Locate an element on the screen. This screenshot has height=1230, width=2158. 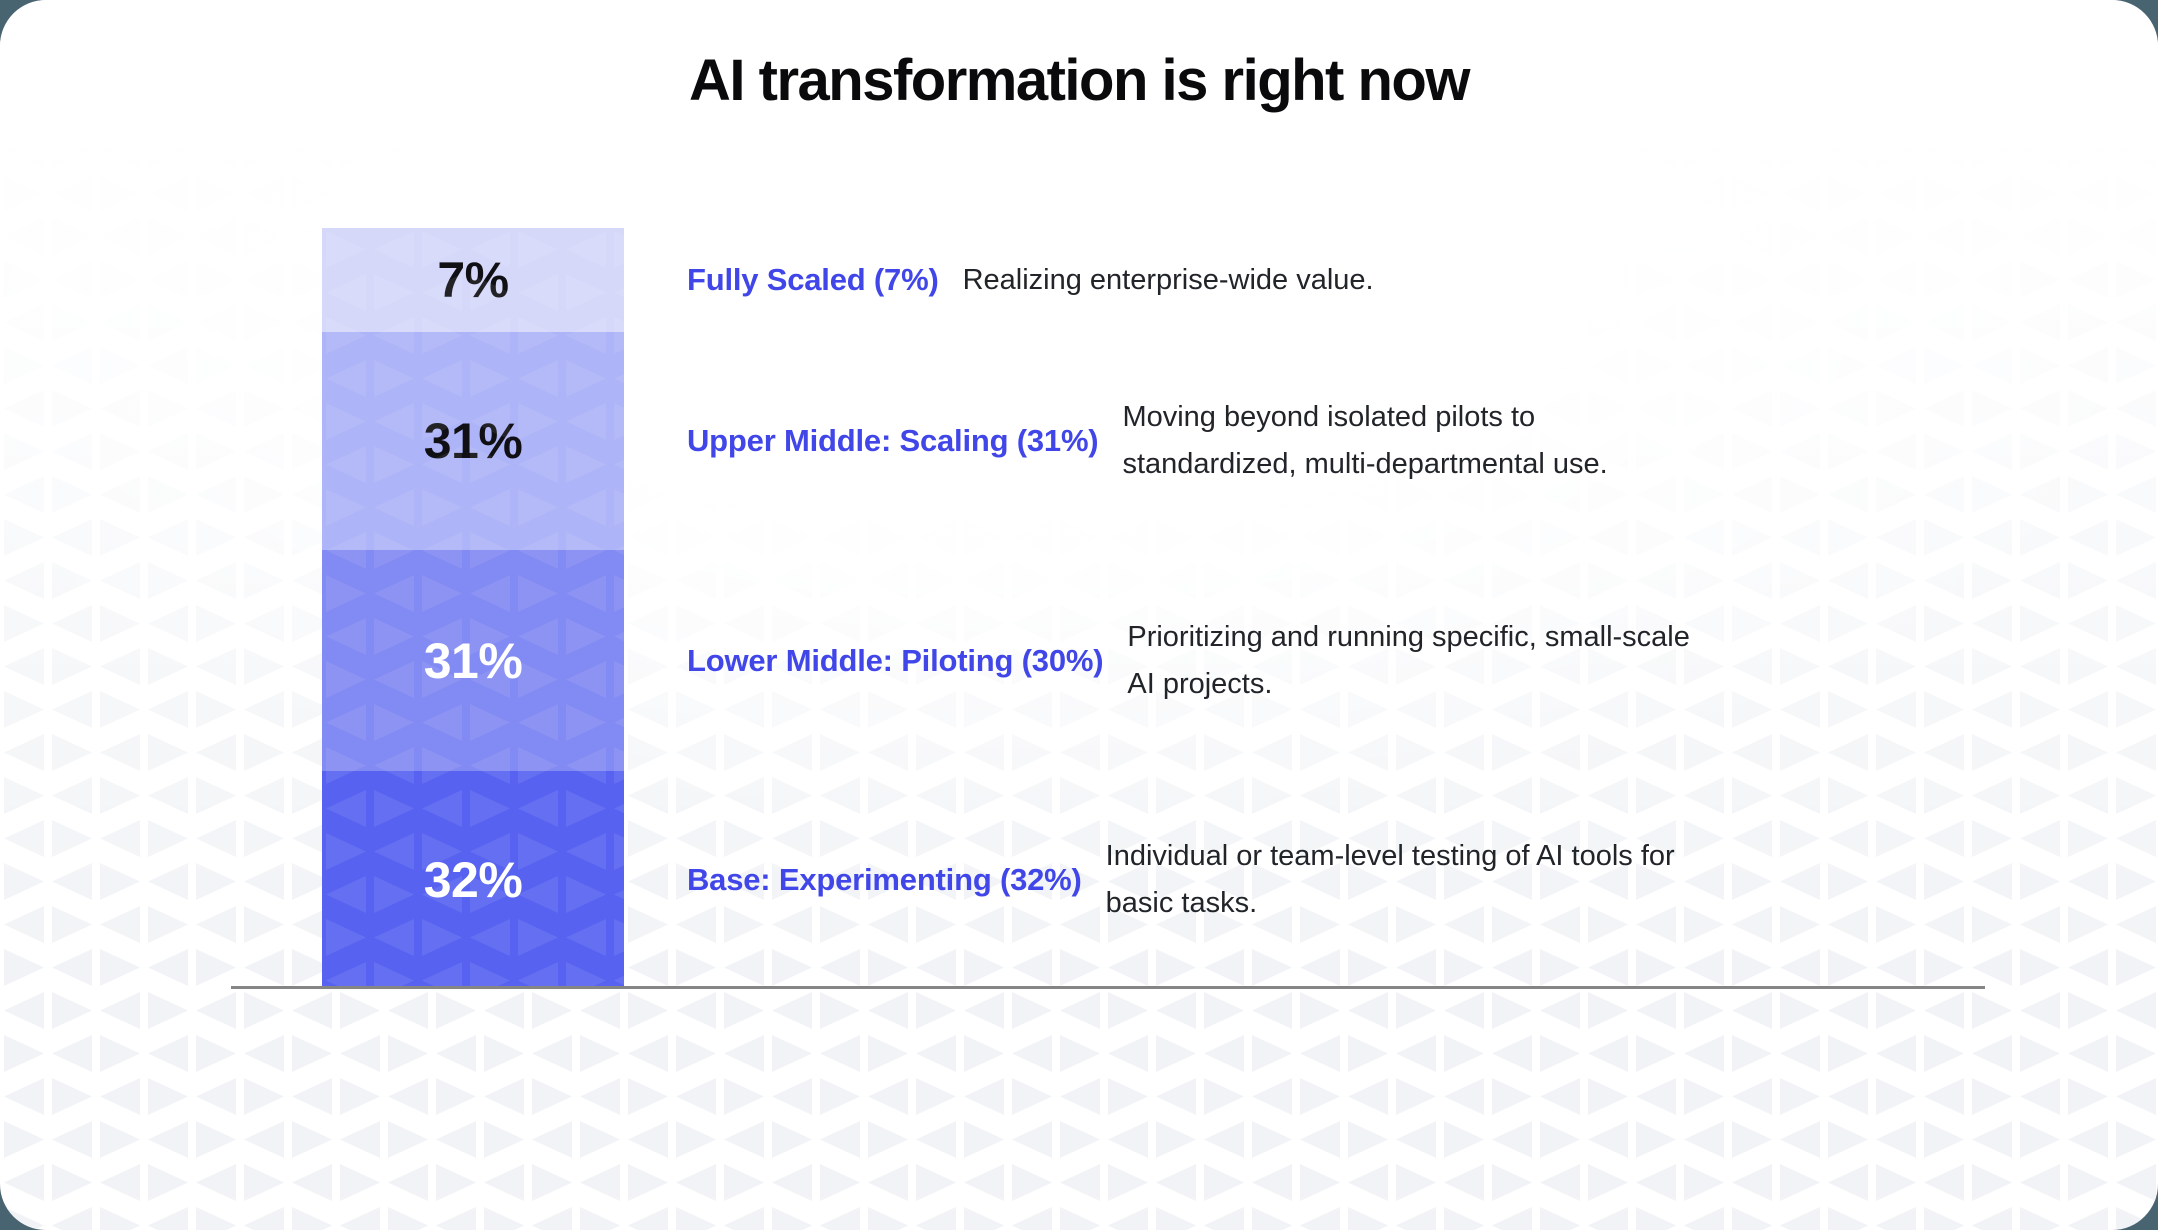
axis-baseline is located at coordinates (1108, 987).